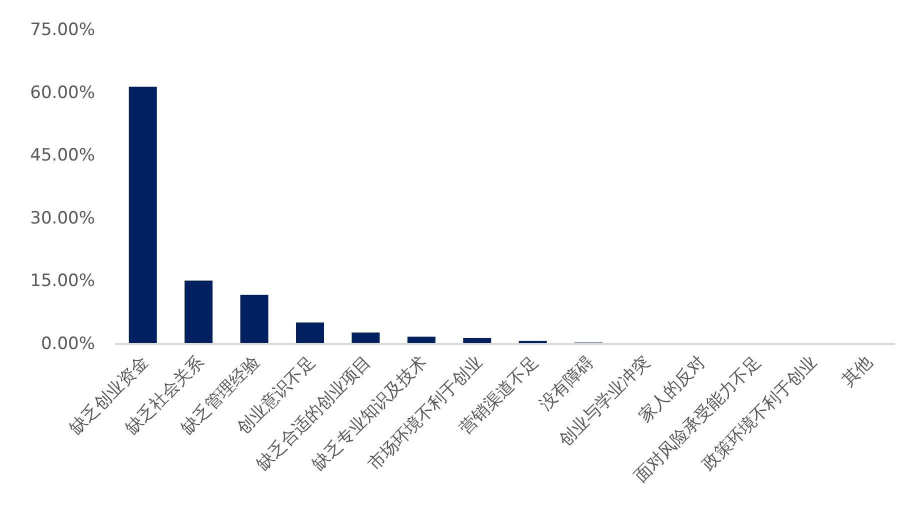  I want to click on y-tick-label: 15.00%, so click(62, 281).